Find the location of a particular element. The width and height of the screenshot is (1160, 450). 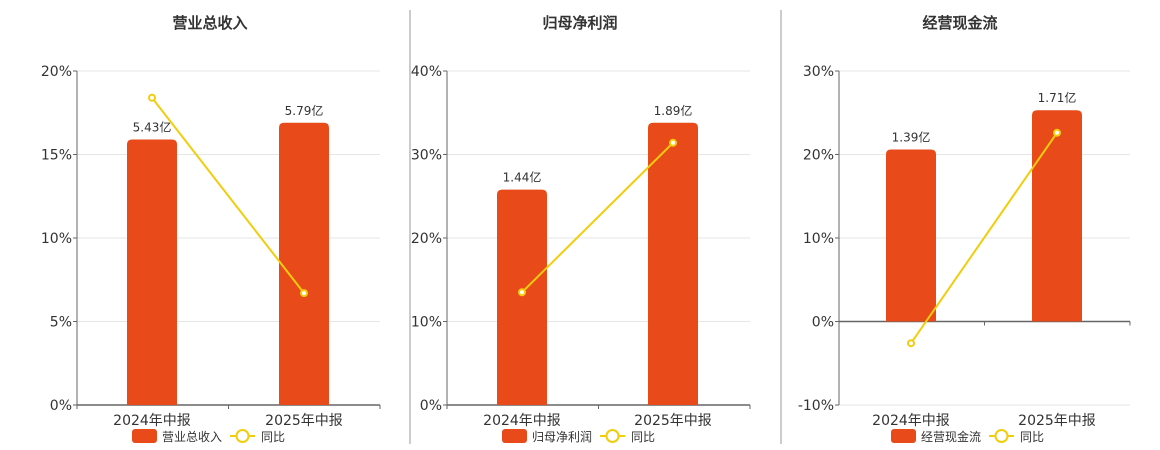

legend-bar-label: 营业总收入 is located at coordinates (192, 437).